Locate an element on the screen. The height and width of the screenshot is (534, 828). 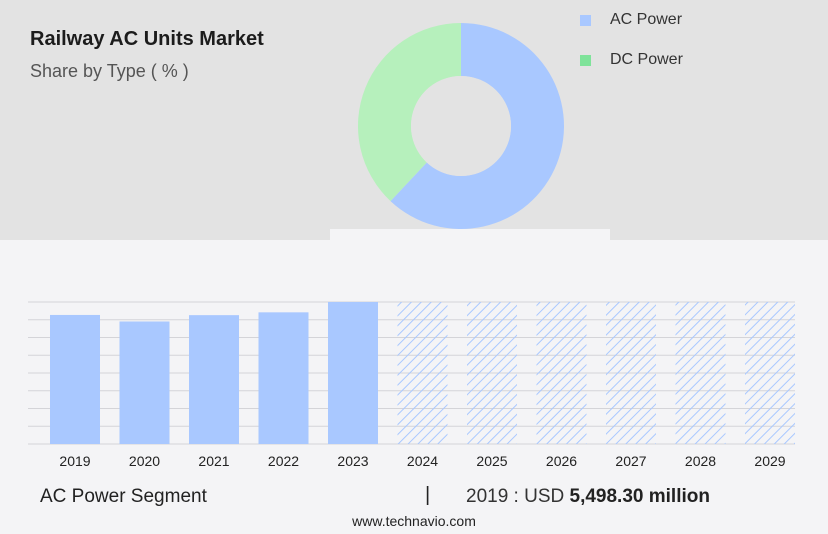
donut-hole is located at coordinates (461, 126).